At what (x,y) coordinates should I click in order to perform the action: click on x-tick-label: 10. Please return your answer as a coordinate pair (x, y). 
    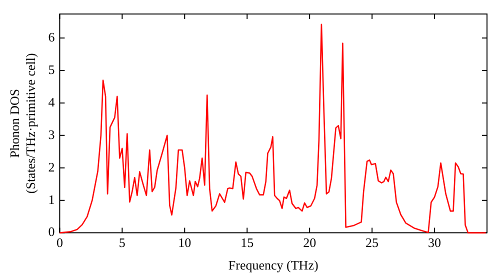
    Looking at the image, I should click on (185, 242).